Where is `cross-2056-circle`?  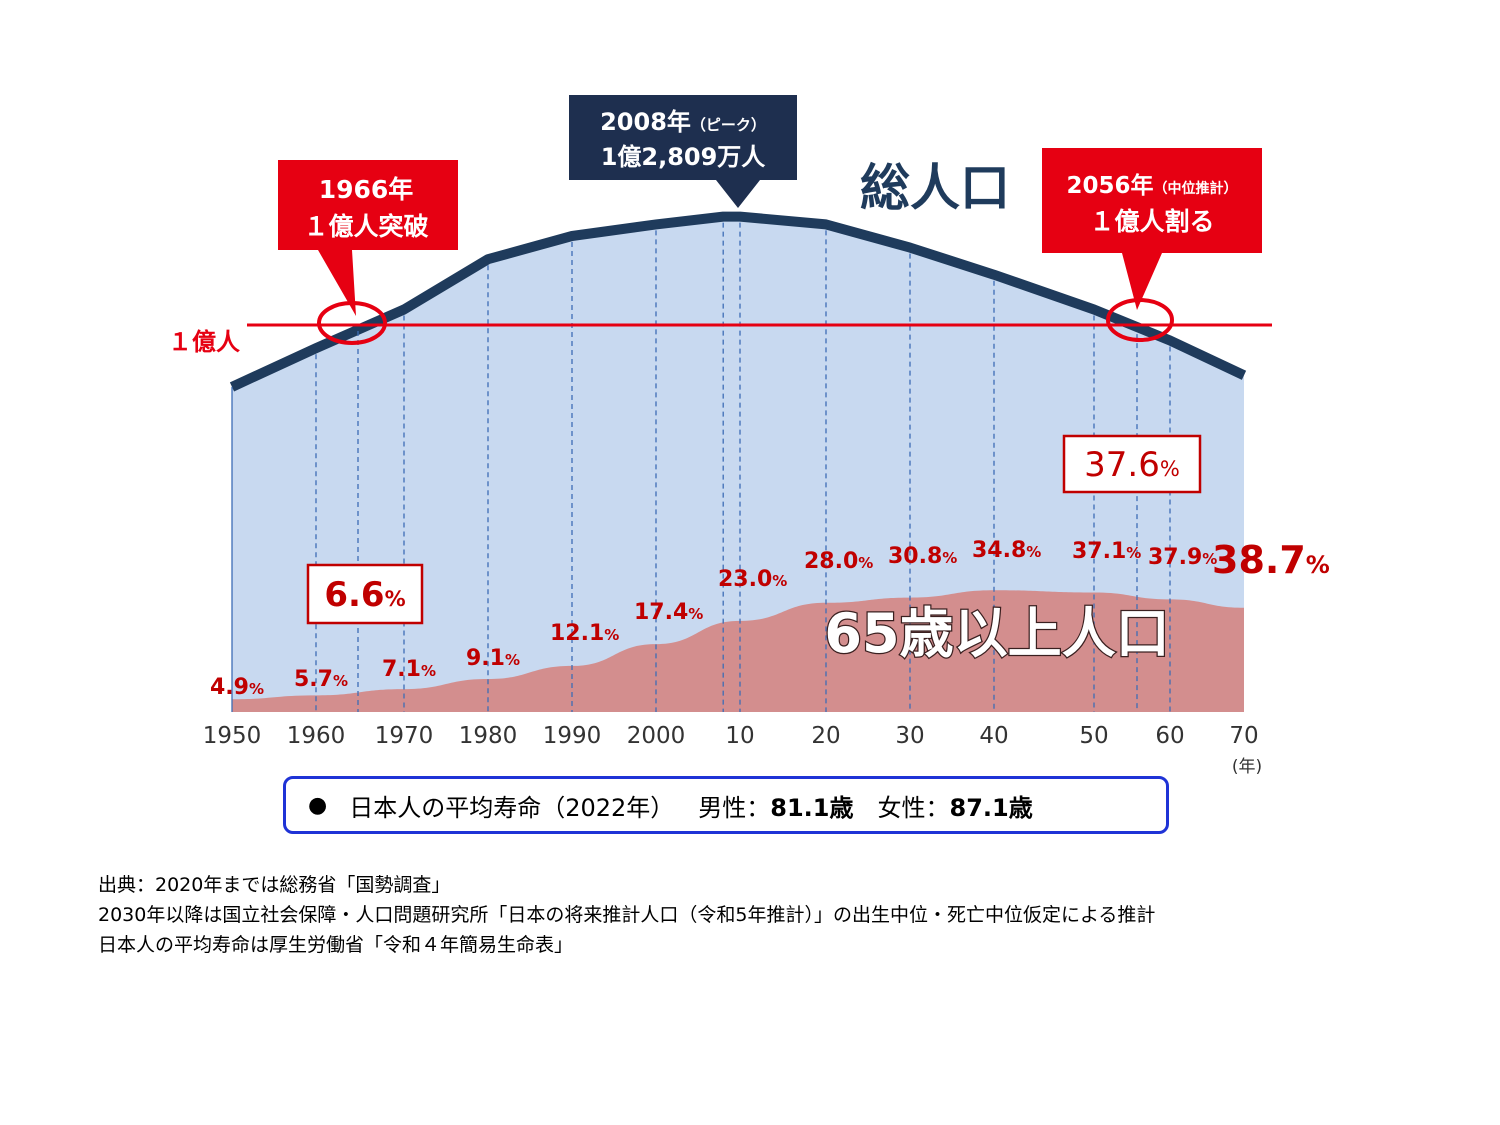
cross-2056-circle is located at coordinates (1140, 320).